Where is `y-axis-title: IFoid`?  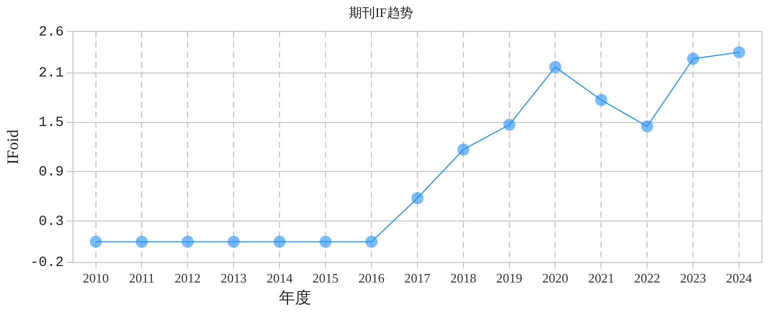
y-axis-title: IFoid is located at coordinates (13, 147).